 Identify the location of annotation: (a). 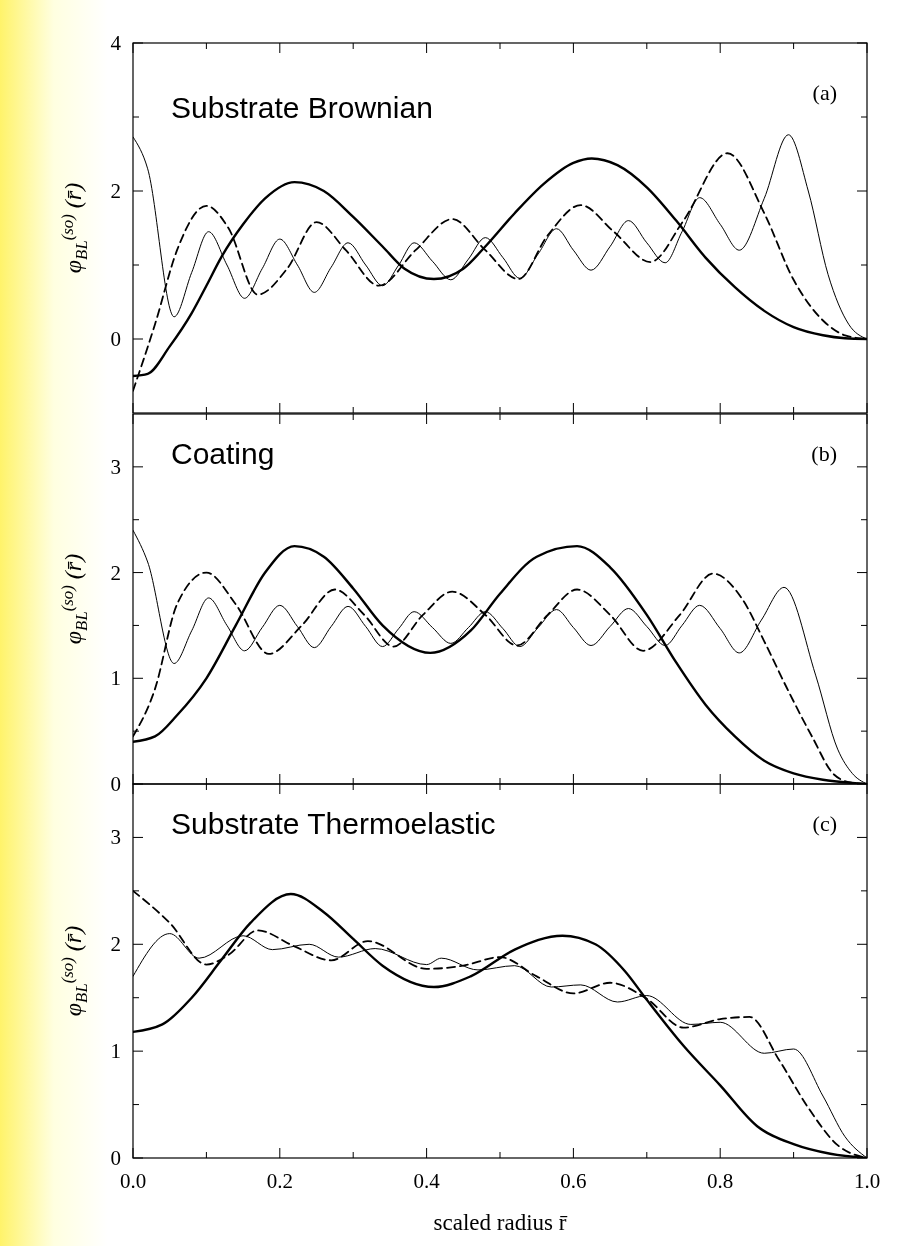
(824, 92).